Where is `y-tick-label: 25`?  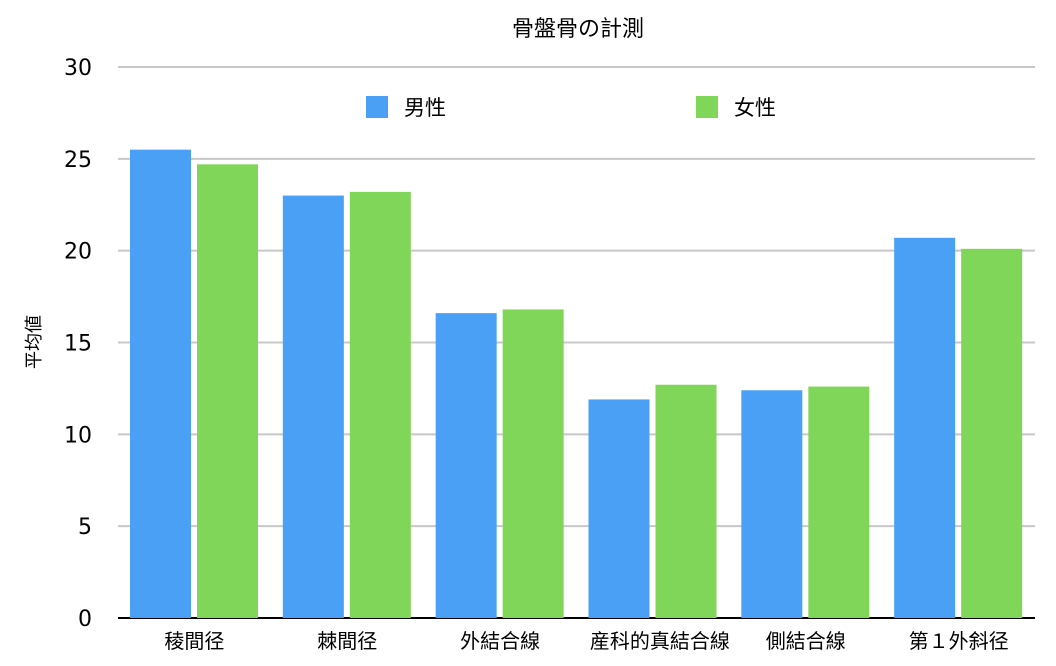
y-tick-label: 25 is located at coordinates (78, 160).